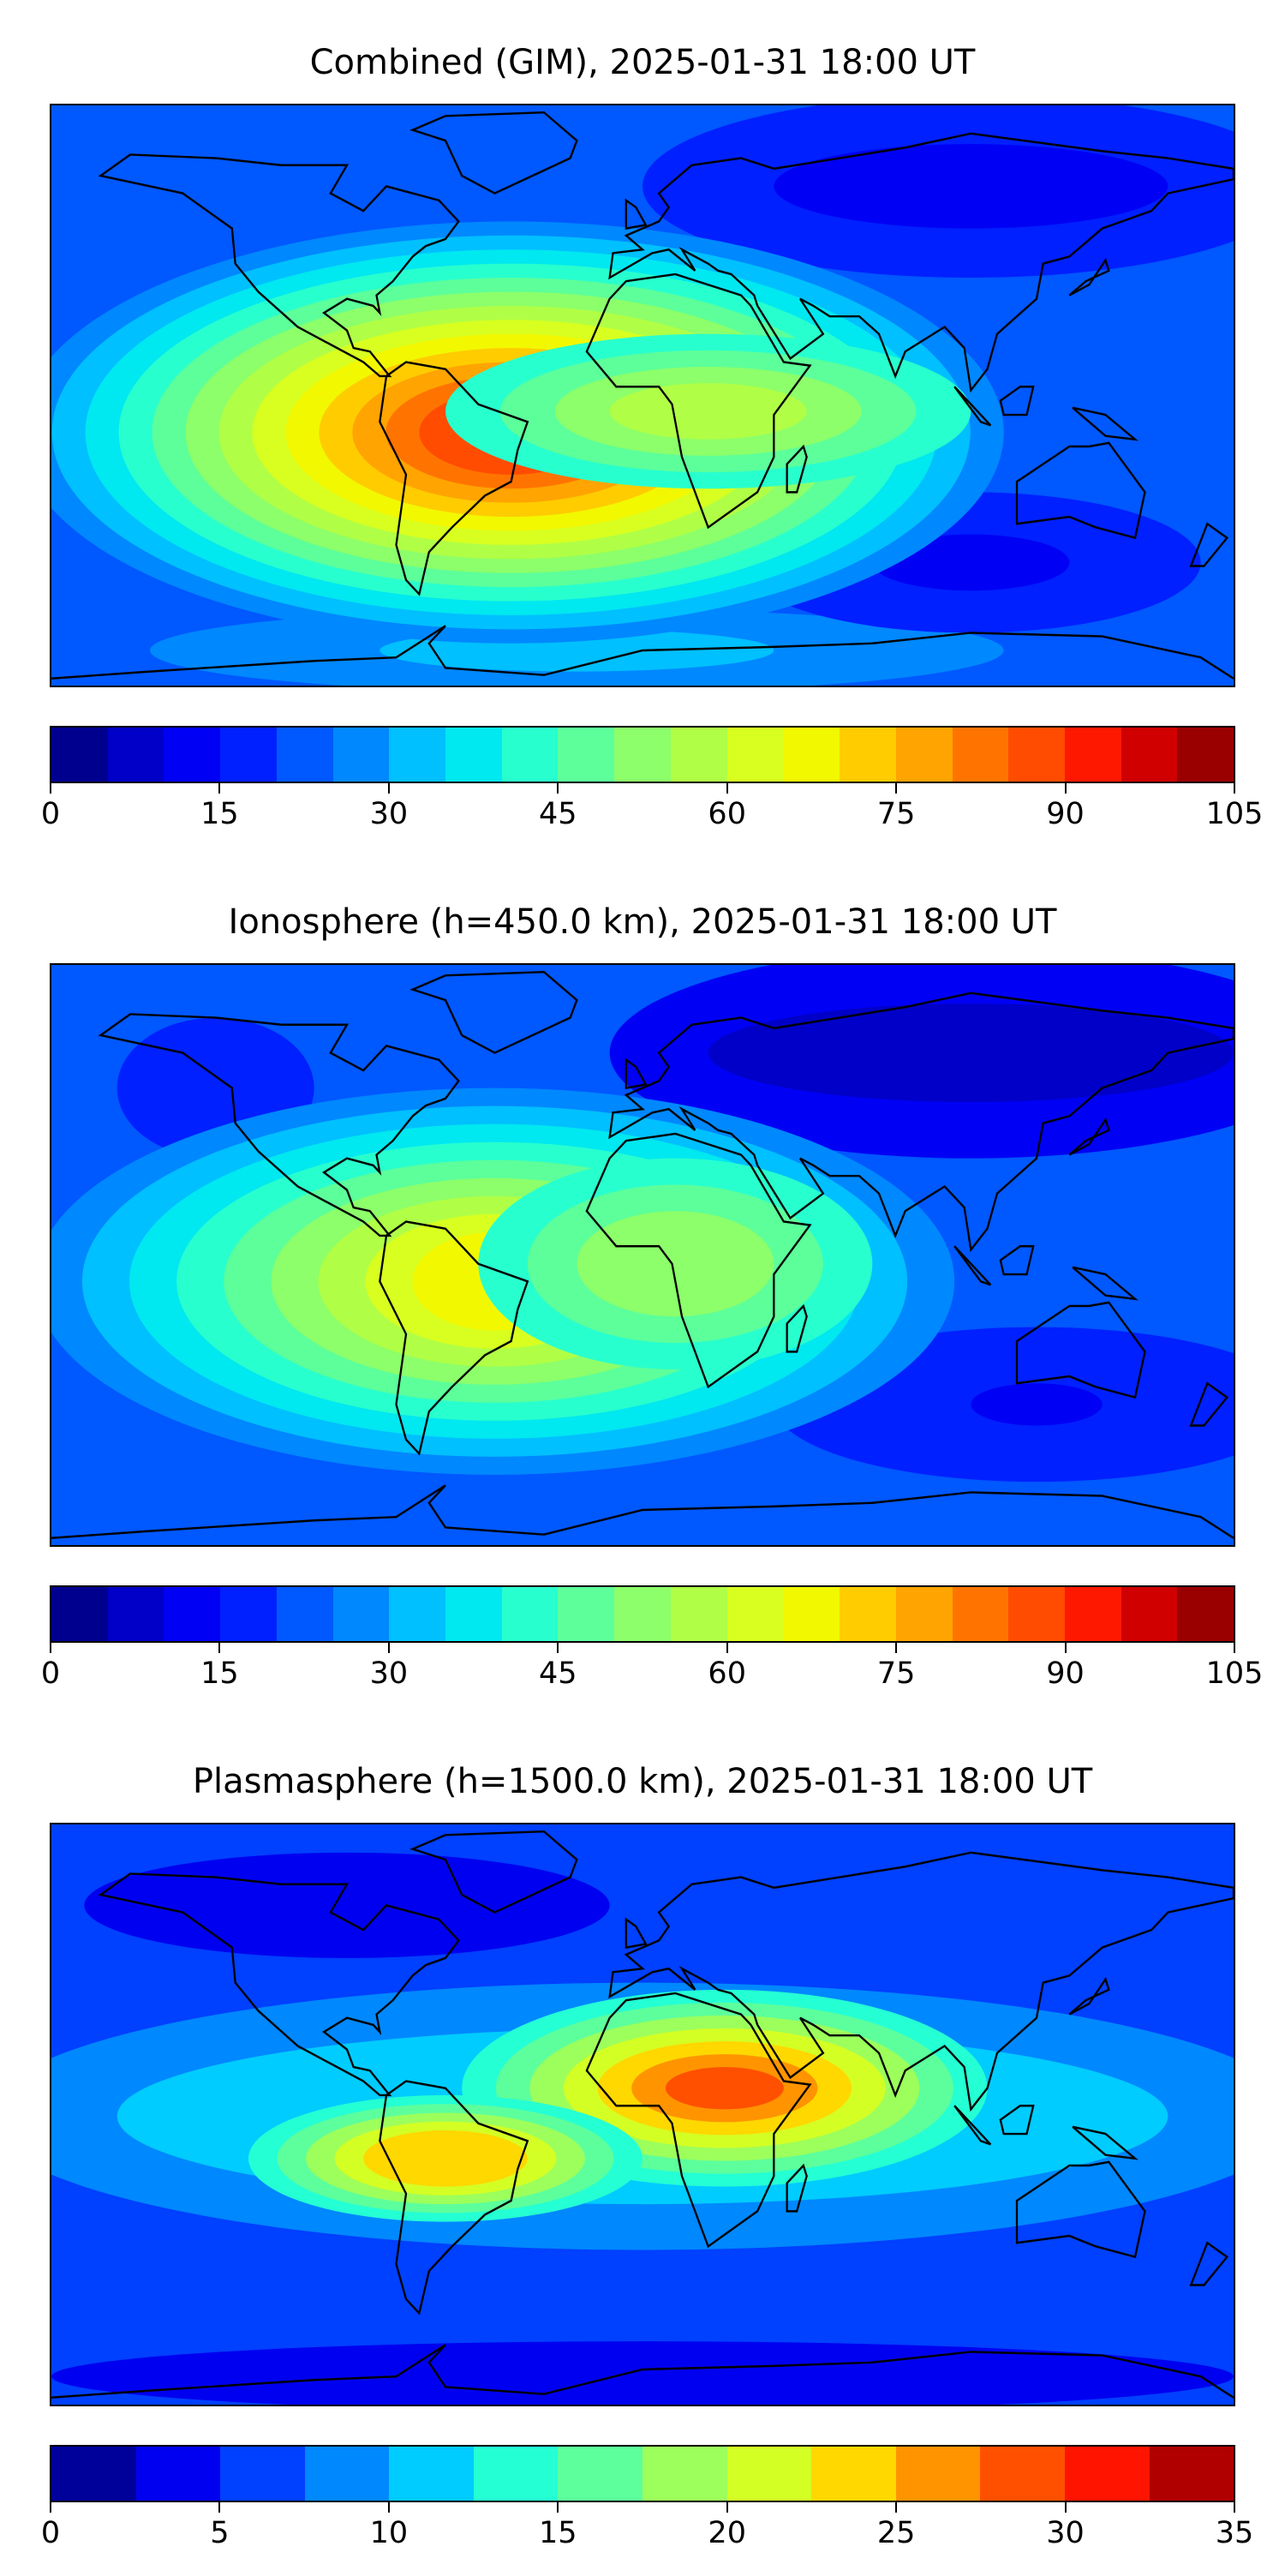 The width and height of the screenshot is (1285, 2576). Describe the element at coordinates (1234, 2533) in the screenshot. I see `colorbar-tick-label: 35` at that location.